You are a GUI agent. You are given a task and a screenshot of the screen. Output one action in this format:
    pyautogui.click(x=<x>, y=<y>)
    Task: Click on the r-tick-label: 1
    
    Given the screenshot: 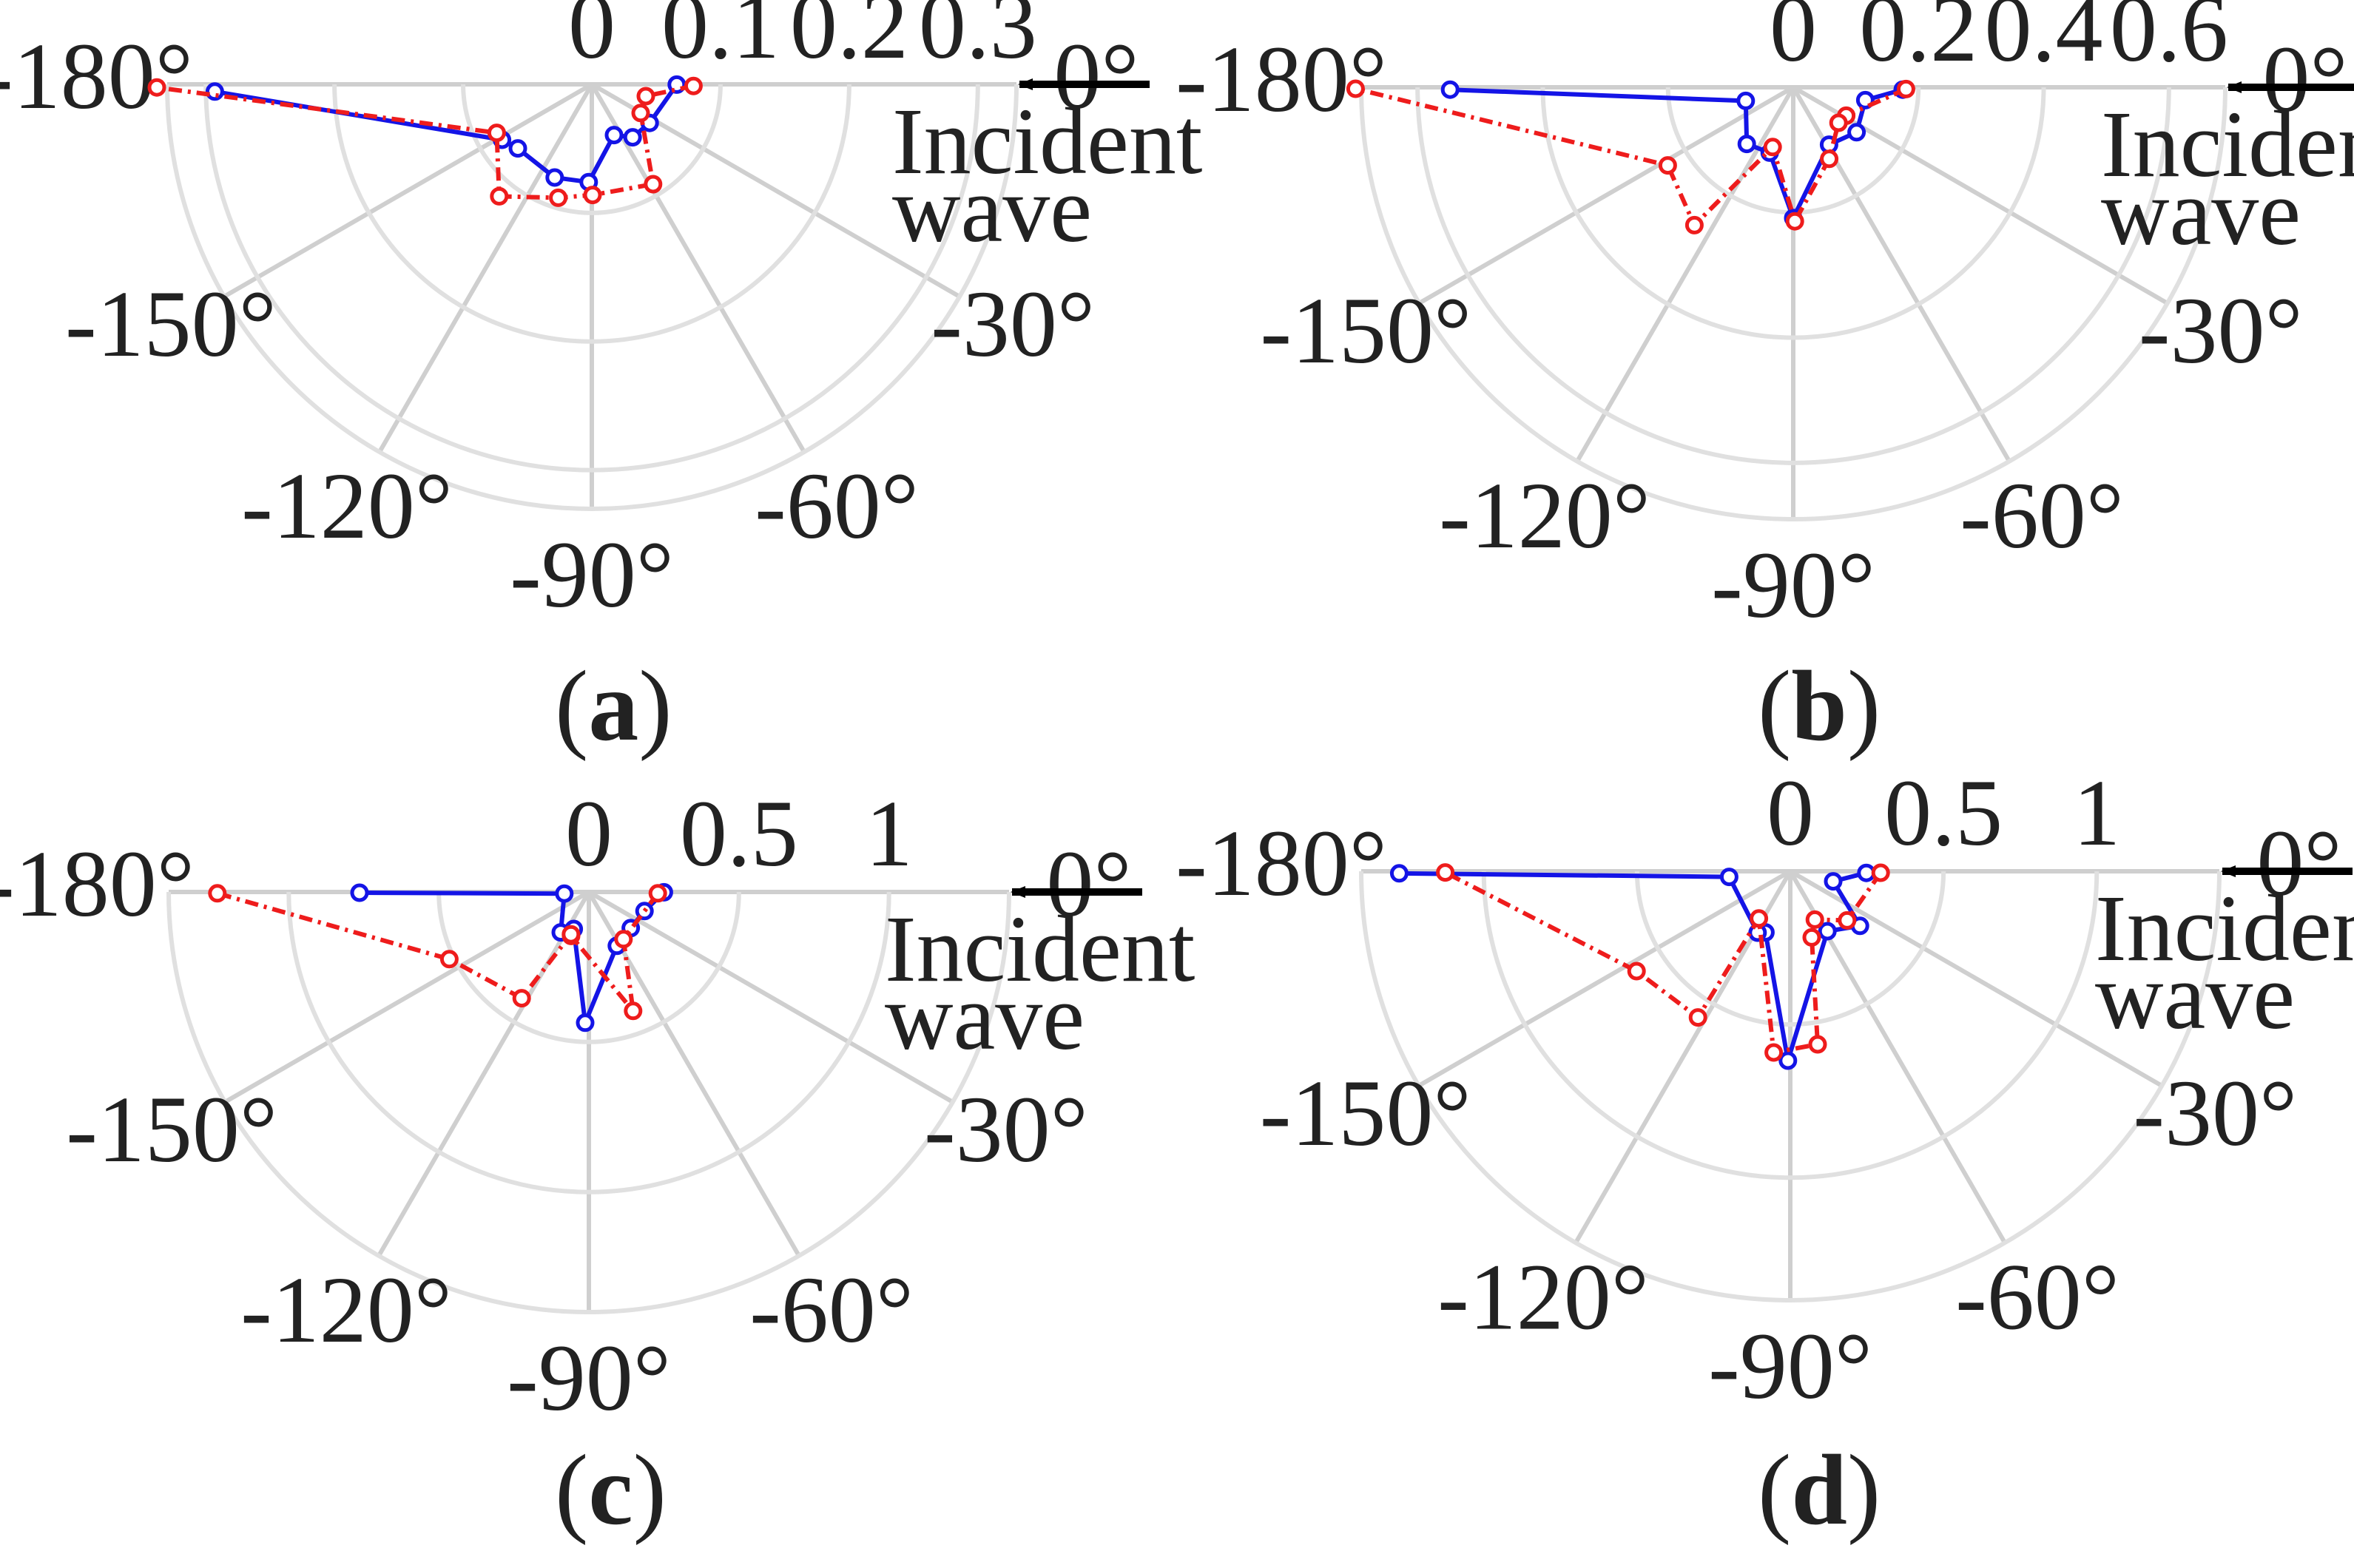 What is the action you would take?
    pyautogui.click(x=2096, y=812)
    